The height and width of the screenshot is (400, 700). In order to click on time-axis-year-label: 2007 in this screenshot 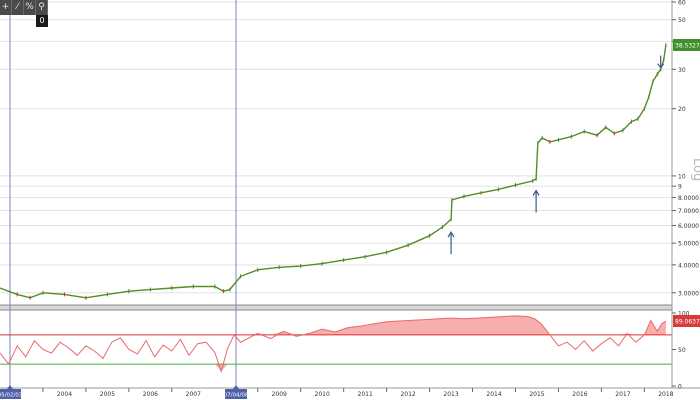, I will do `click(193, 394)`.